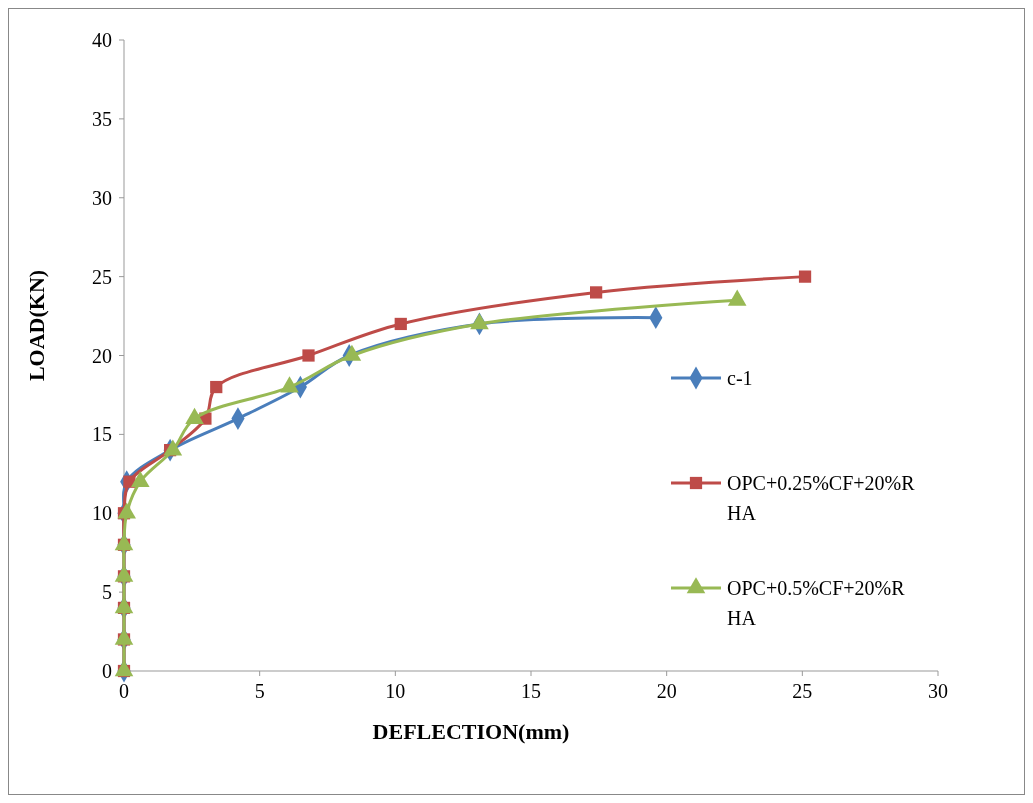 The height and width of the screenshot is (803, 1033). What do you see at coordinates (102, 276) in the screenshot?
I see `y-tick-label: 25` at bounding box center [102, 276].